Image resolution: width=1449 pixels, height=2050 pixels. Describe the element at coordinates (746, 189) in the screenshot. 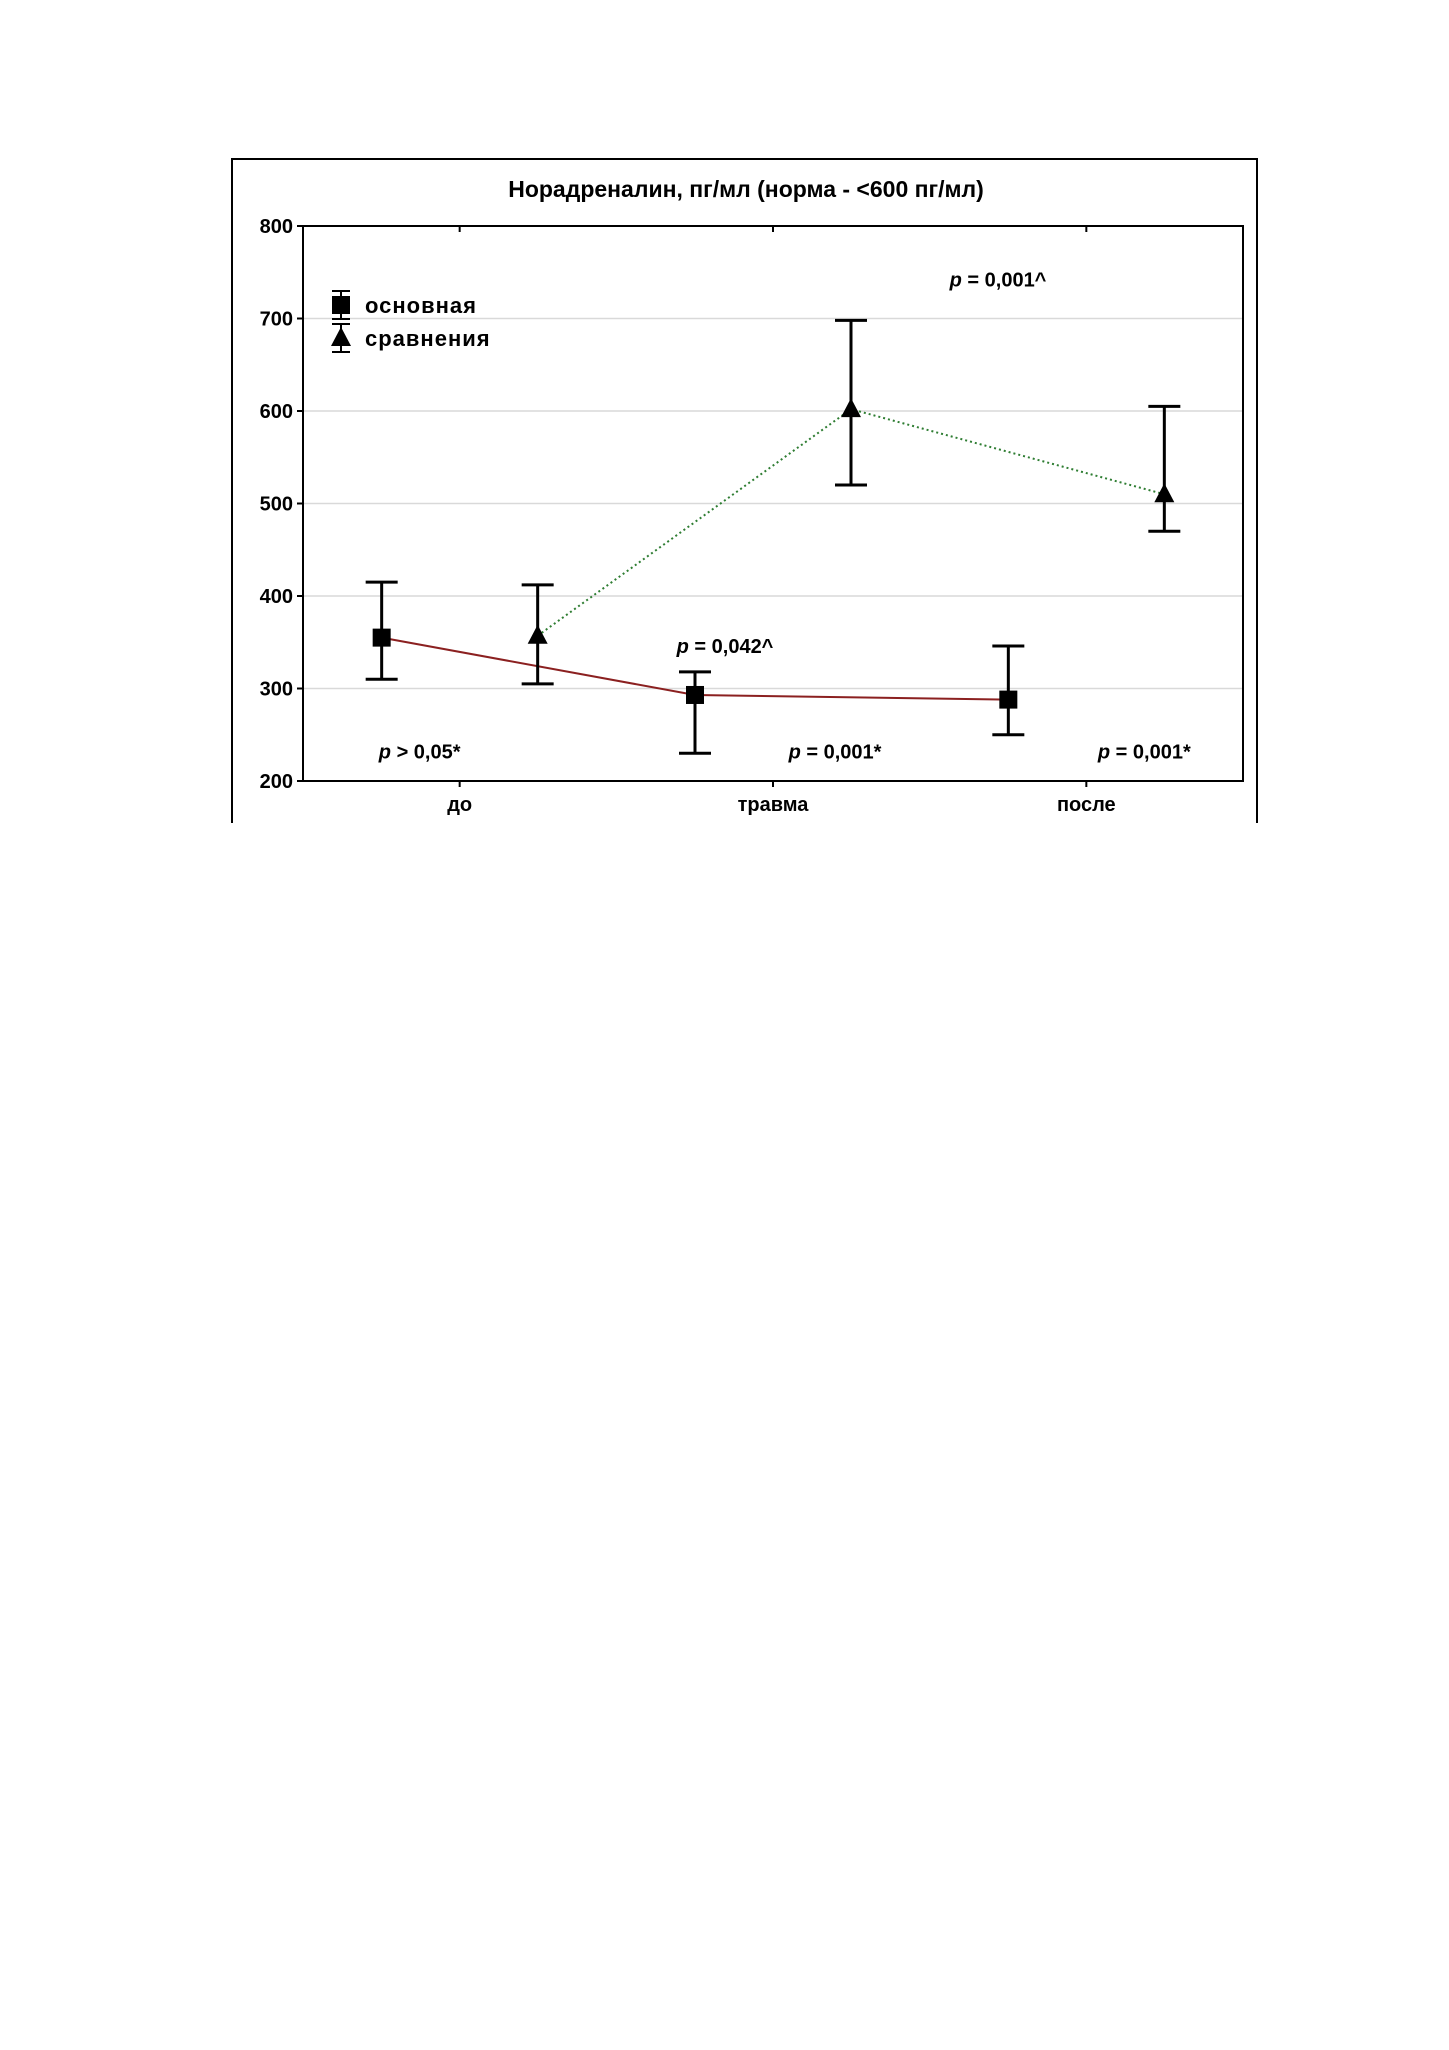

I see `chart-title: Норадреналин, пг/мл (норма - <600 пг/мл)` at that location.